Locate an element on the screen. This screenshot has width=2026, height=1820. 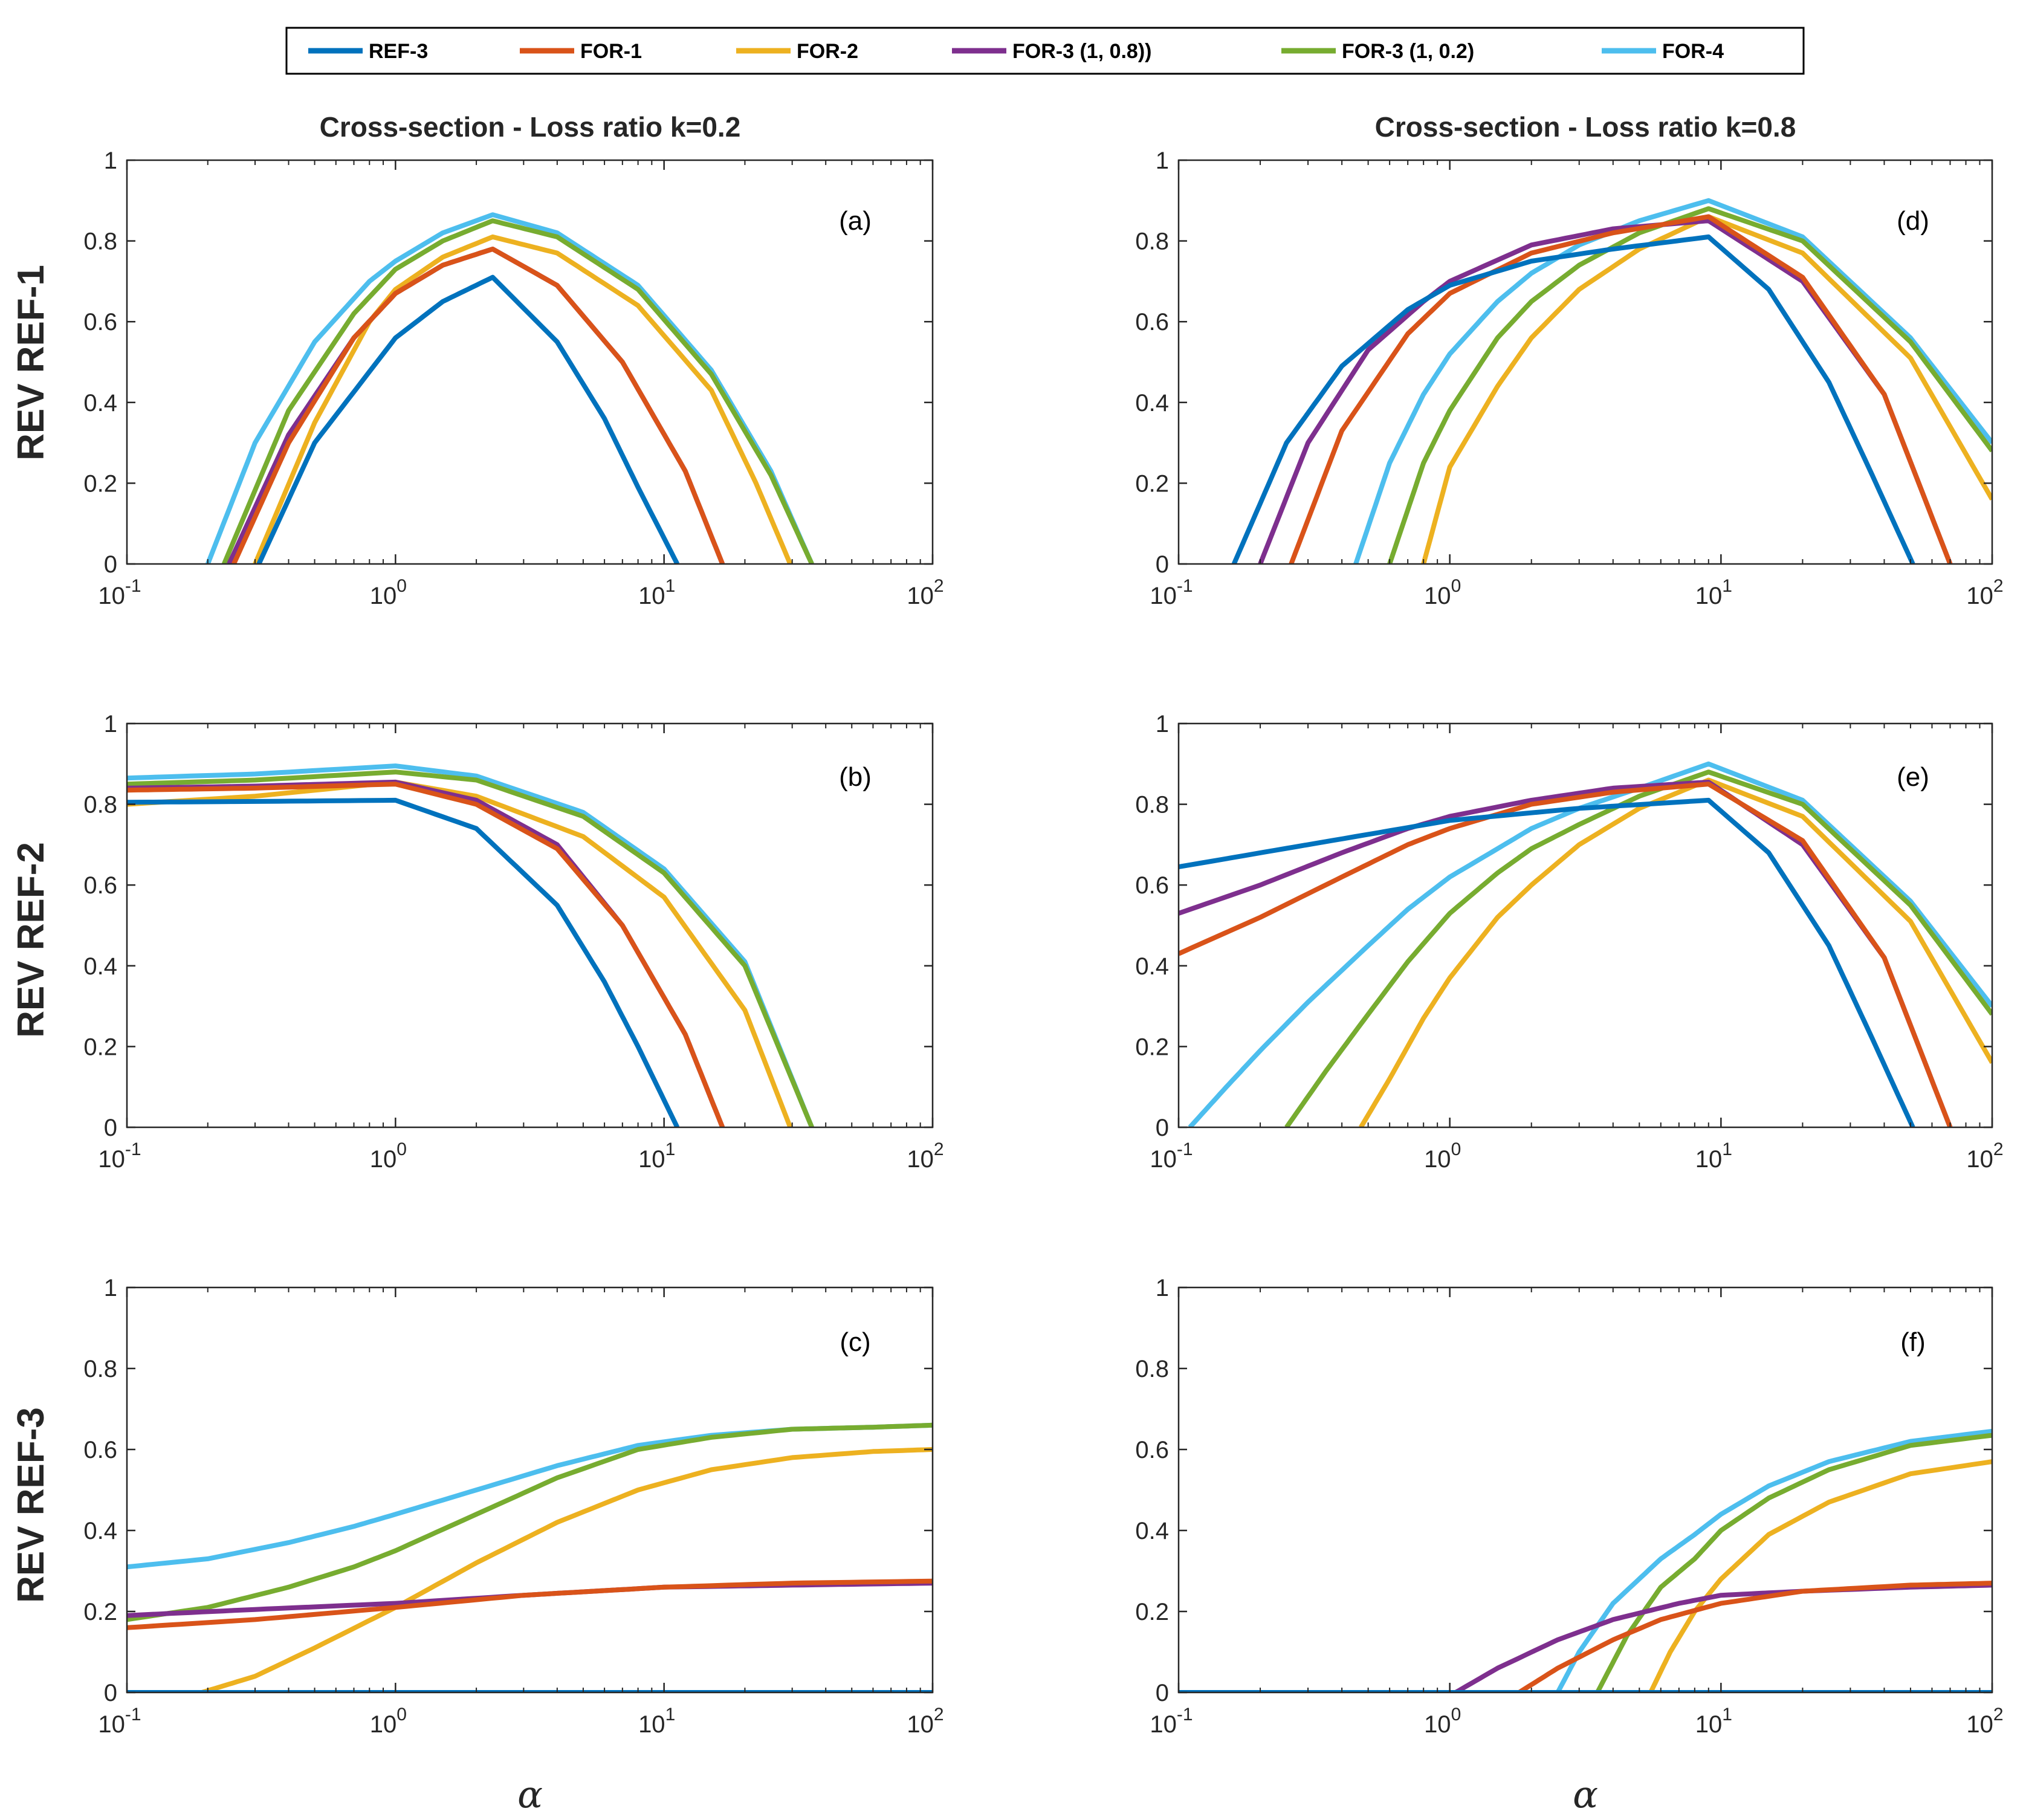
legend-label: FOR-3 (1, 0.8)) is located at coordinates (1081, 51).